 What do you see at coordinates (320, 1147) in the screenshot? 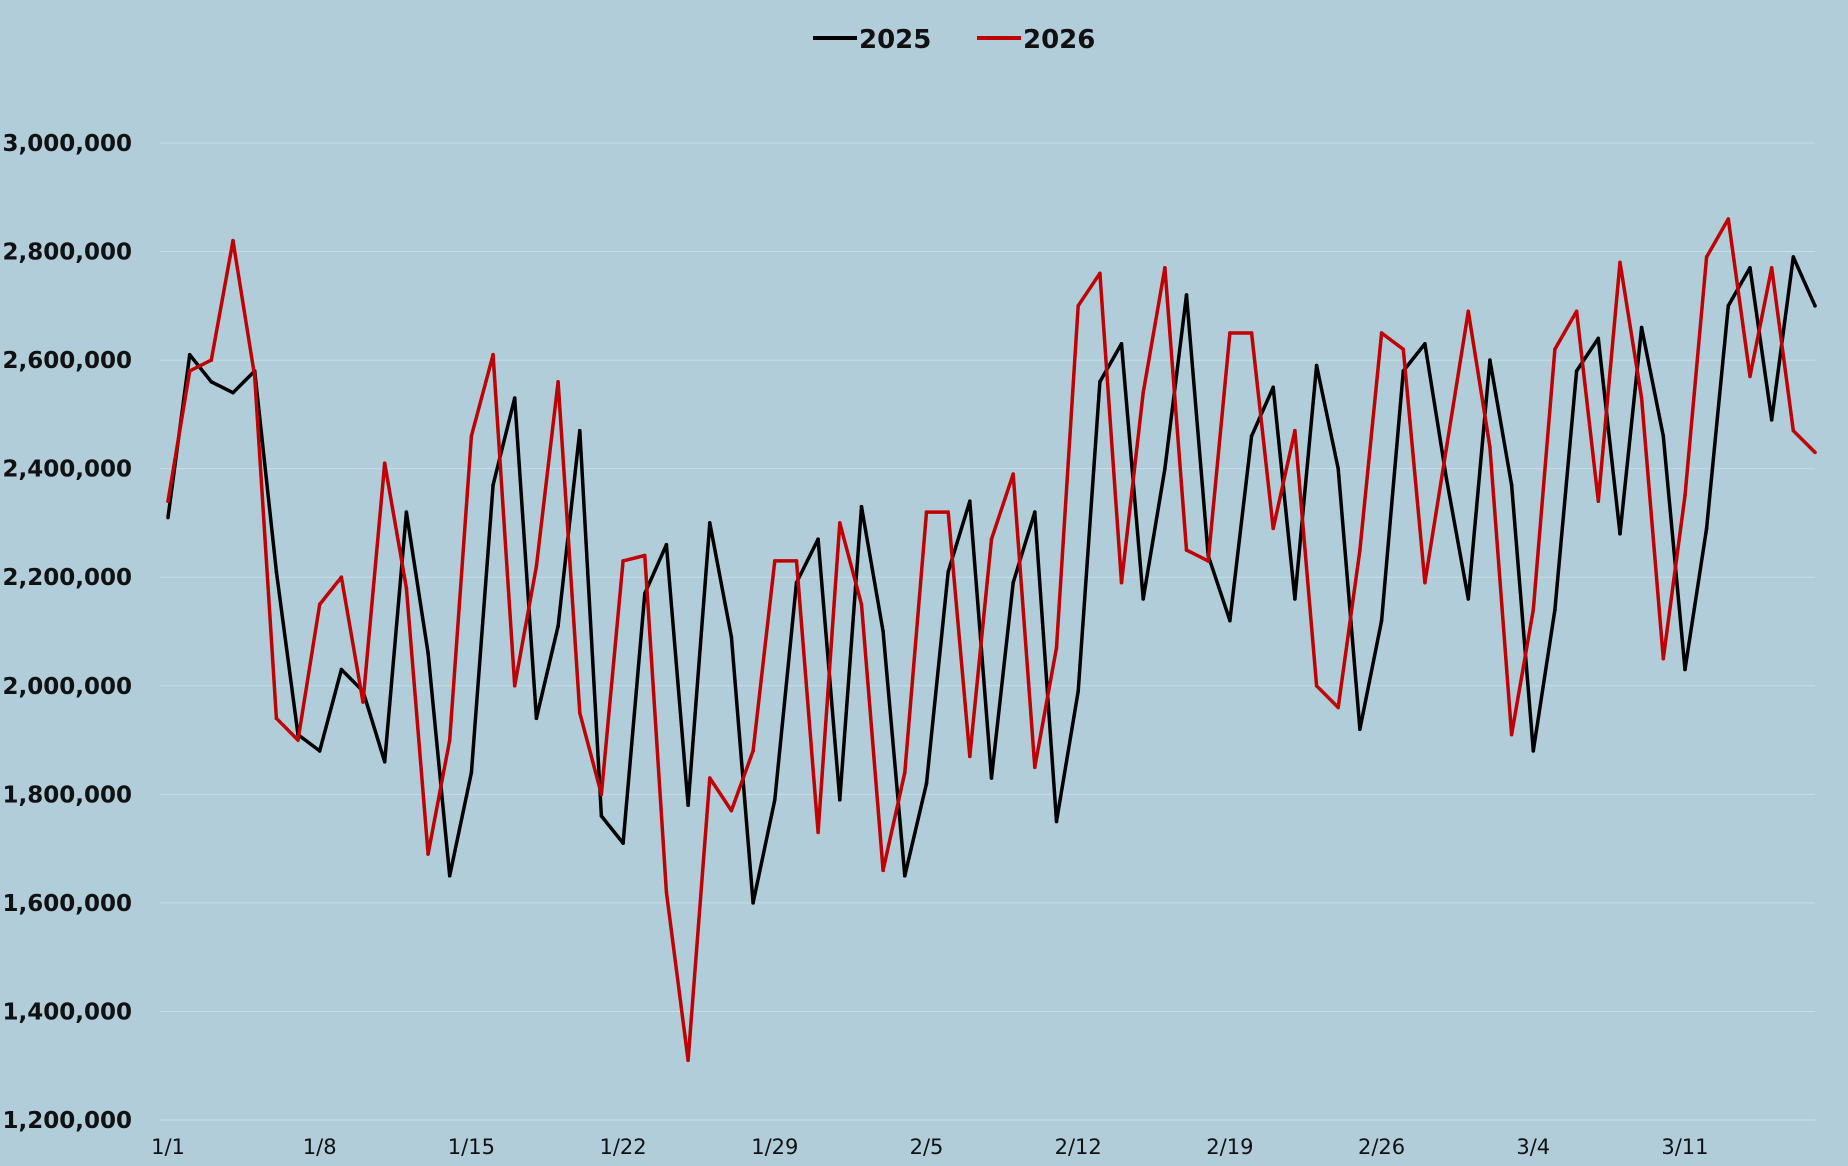
I see `x-tick-label: 1/8` at bounding box center [320, 1147].